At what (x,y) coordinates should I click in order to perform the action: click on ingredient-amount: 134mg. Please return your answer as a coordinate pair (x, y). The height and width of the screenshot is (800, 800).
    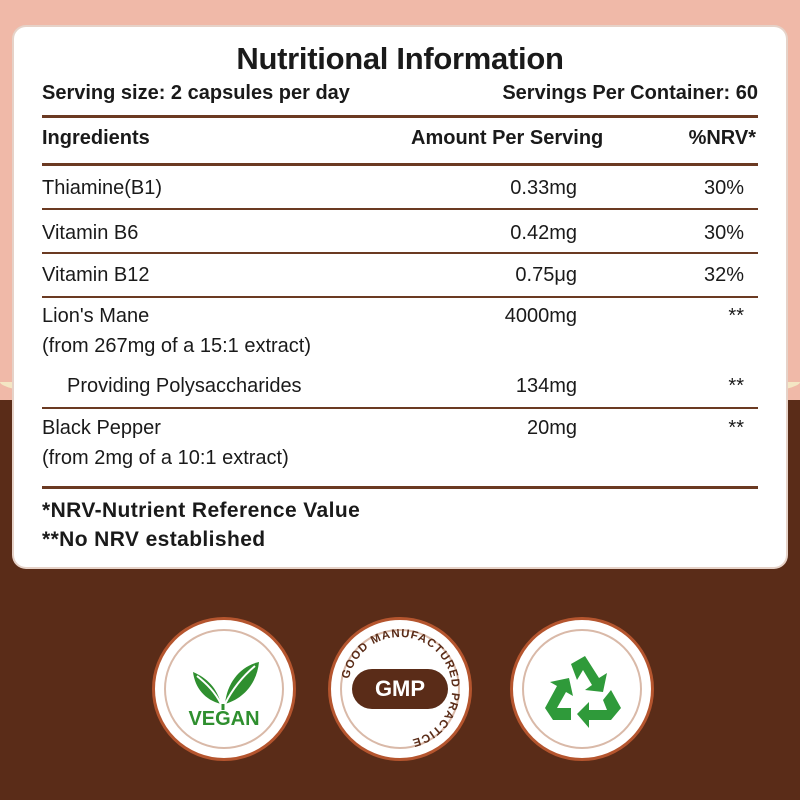
    Looking at the image, I should click on (546, 386).